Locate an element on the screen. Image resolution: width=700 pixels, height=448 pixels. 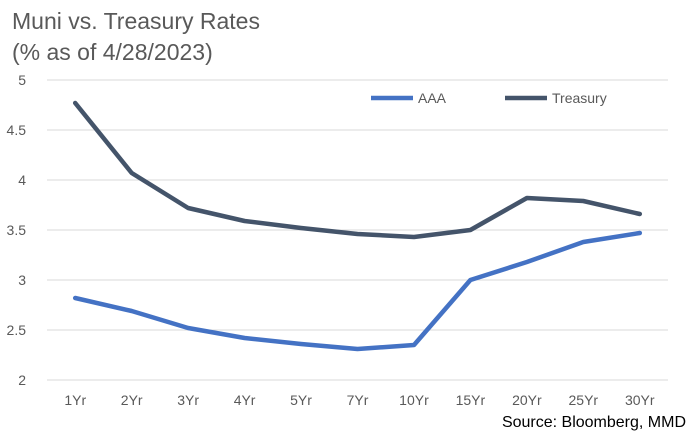
x-tick-label: 30Yr is located at coordinates (640, 400).